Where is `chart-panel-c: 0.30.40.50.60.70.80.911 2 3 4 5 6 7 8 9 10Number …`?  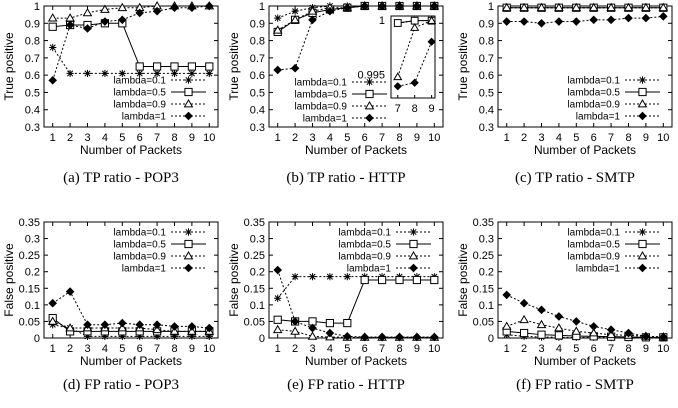 chart-panel-c: 0.30.40.50.60.70.80.911 2 3 4 5 6 7 8 9 10Number … is located at coordinates (564, 93).